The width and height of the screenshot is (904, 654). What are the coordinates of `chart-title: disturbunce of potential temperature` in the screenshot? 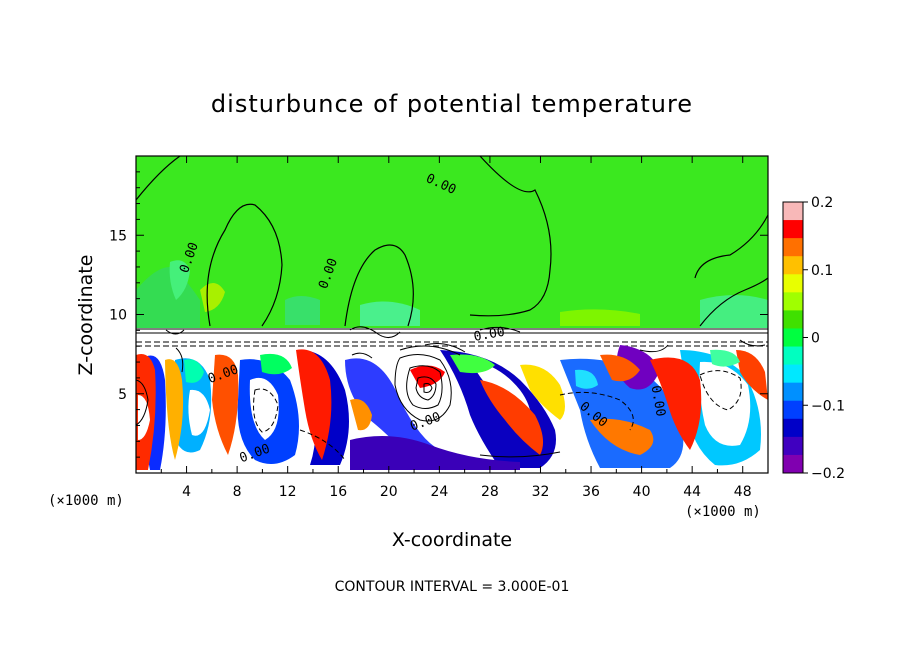 It's located at (452, 104).